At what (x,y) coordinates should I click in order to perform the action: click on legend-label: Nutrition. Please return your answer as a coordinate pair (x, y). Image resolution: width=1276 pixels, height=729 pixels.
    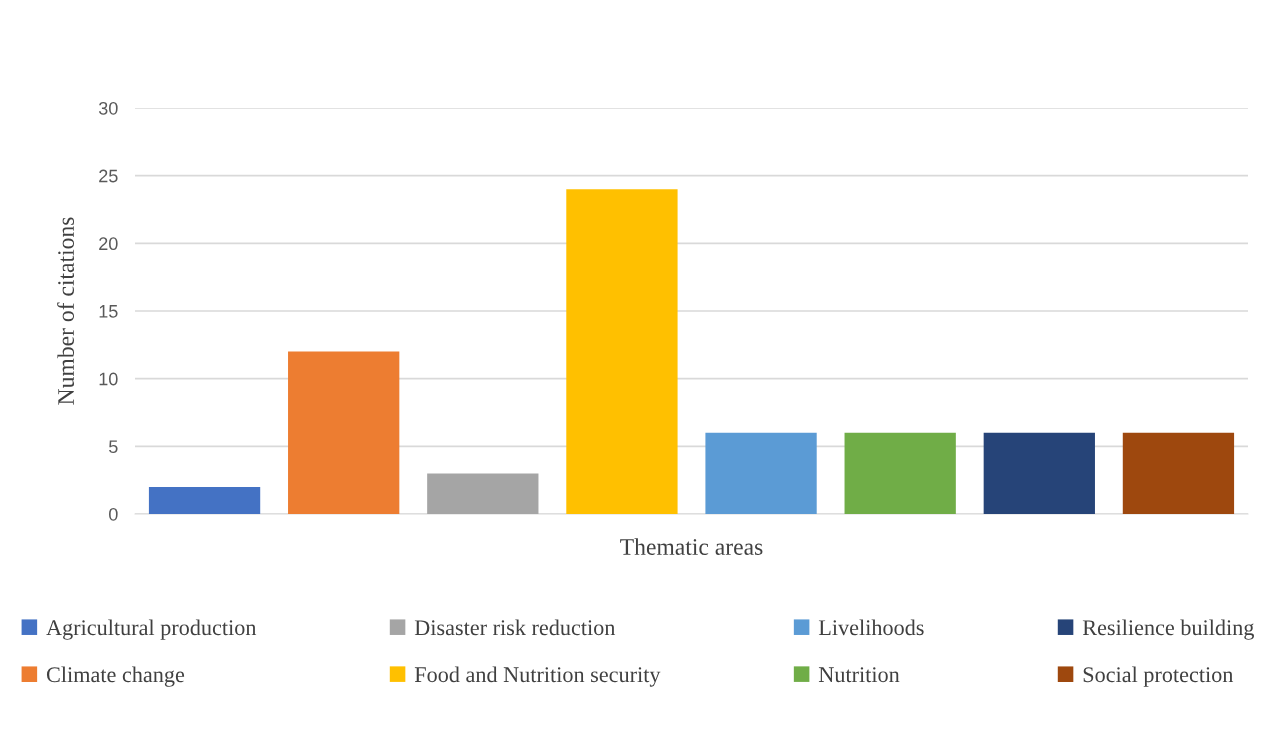
    Looking at the image, I should click on (859, 675).